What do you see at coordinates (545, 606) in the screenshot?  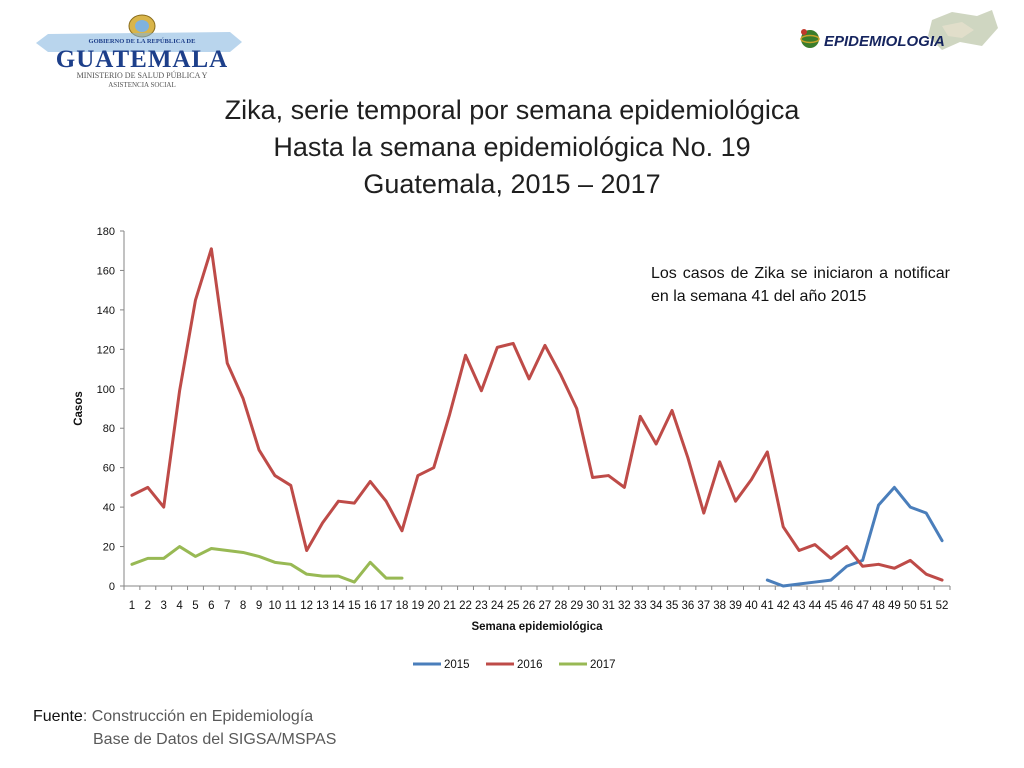 I see `x-tick-label: 27` at bounding box center [545, 606].